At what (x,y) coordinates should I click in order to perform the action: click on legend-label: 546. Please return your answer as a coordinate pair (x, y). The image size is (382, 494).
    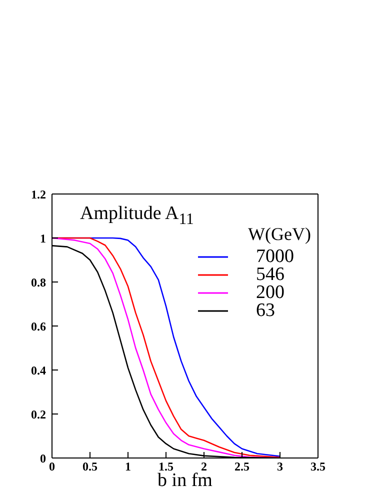
    Looking at the image, I should click on (270, 274).